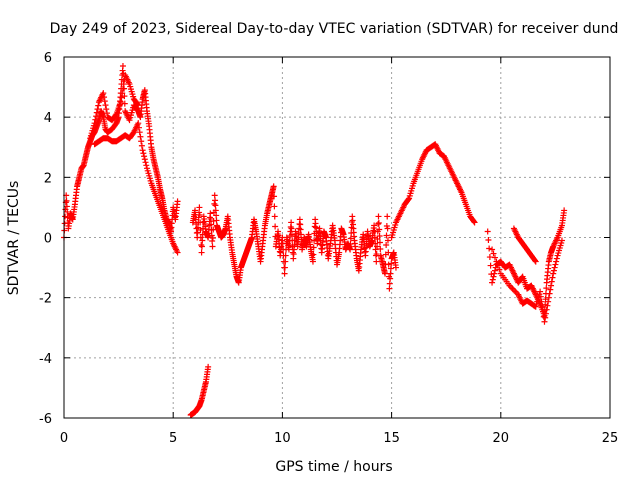  I want to click on y-tick-label: 6, so click(48, 58).